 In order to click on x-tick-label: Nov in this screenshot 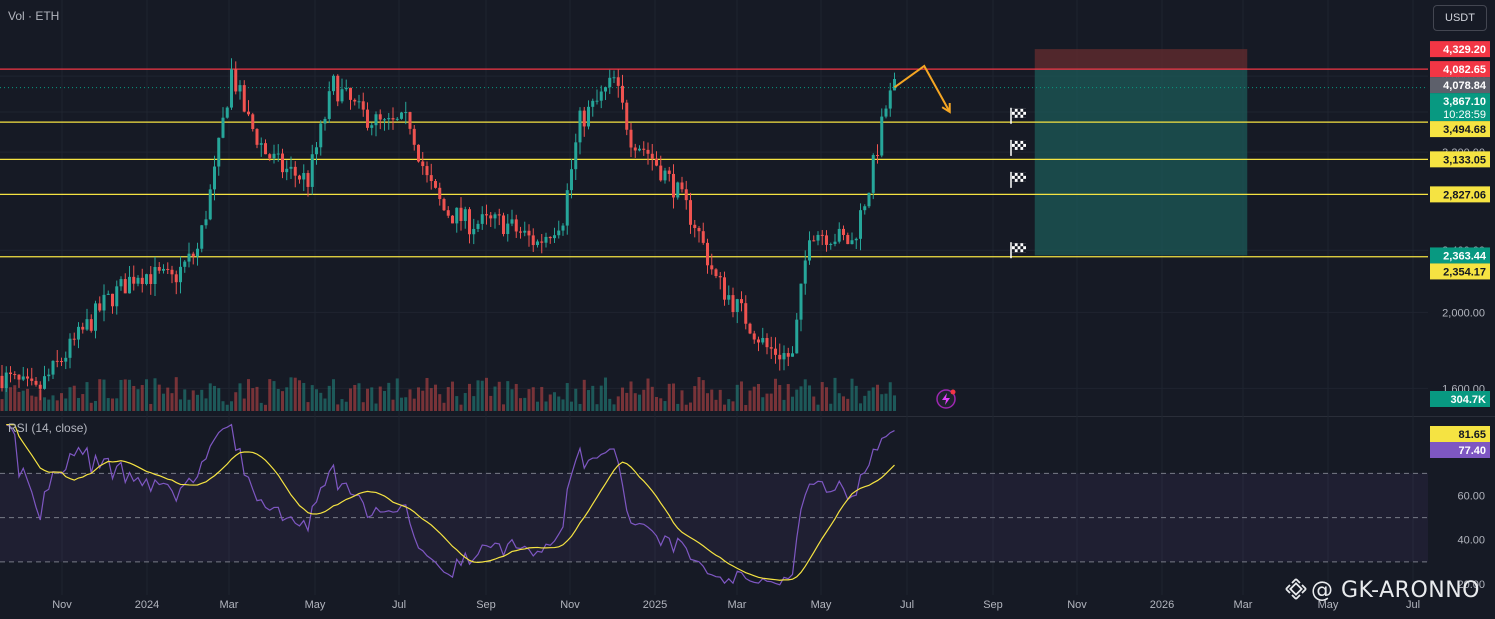, I will do `click(570, 605)`.